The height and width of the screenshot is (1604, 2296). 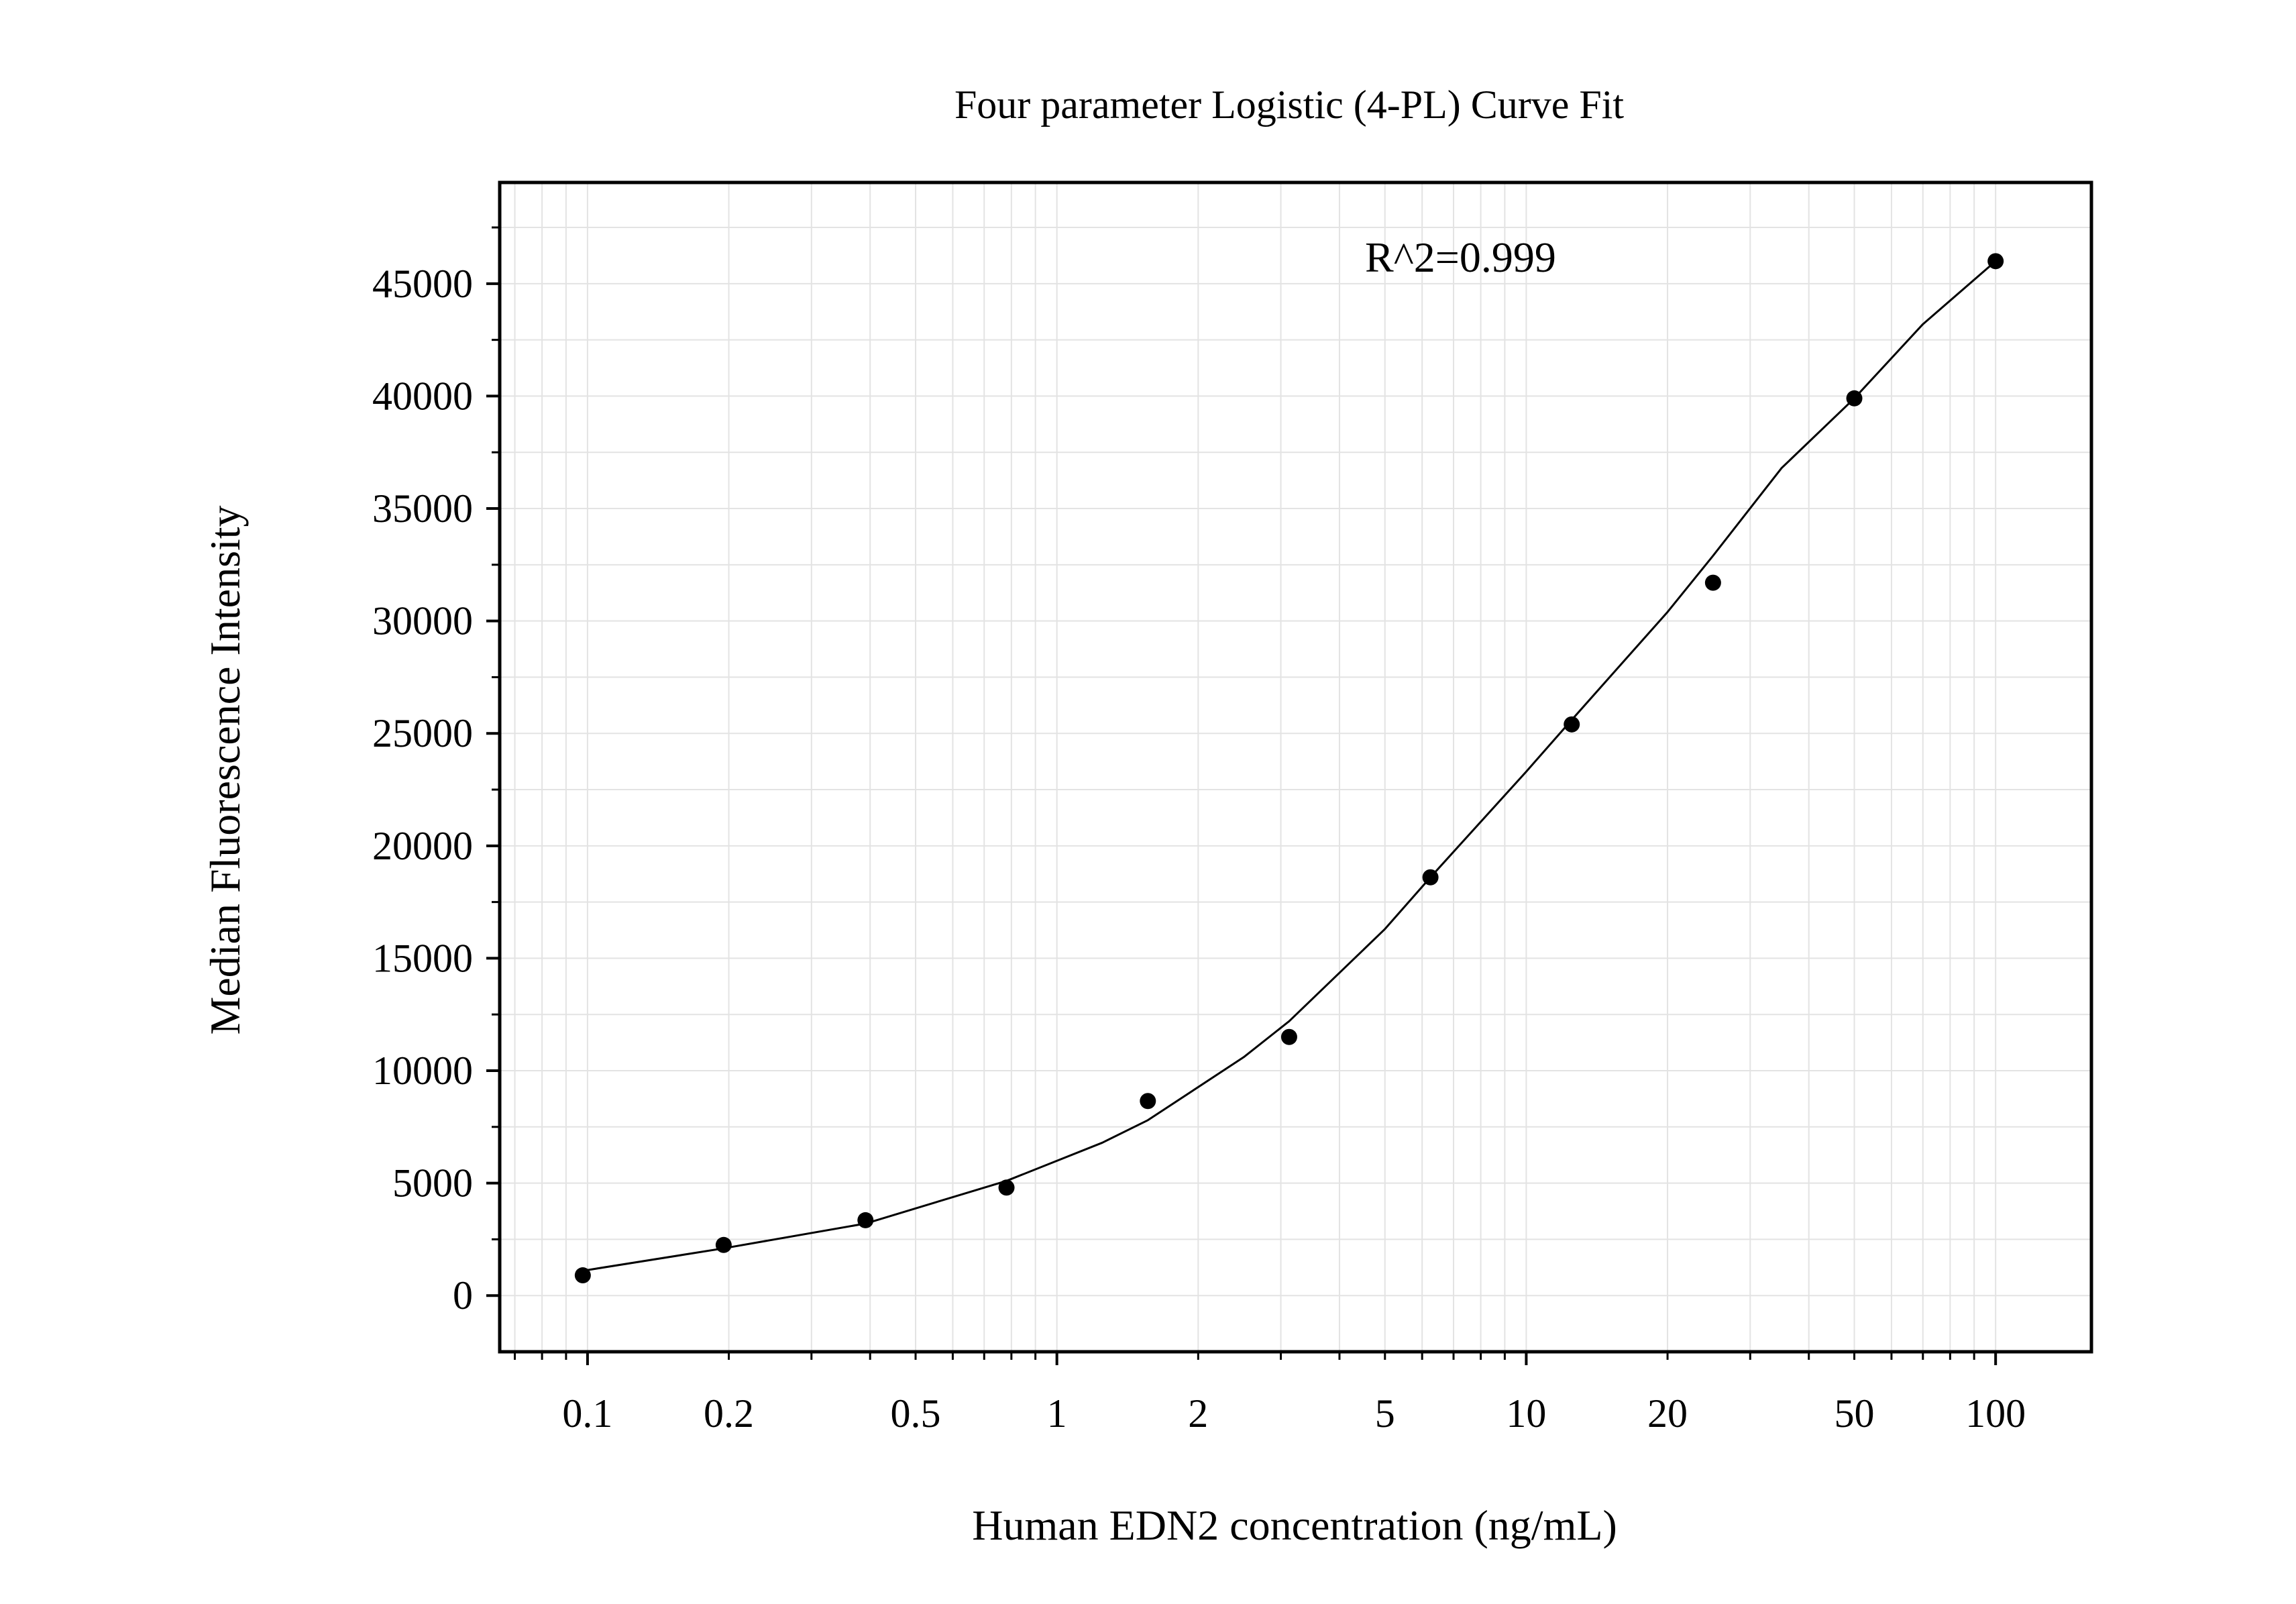 What do you see at coordinates (422, 396) in the screenshot?
I see `y-tick-label: 40000` at bounding box center [422, 396].